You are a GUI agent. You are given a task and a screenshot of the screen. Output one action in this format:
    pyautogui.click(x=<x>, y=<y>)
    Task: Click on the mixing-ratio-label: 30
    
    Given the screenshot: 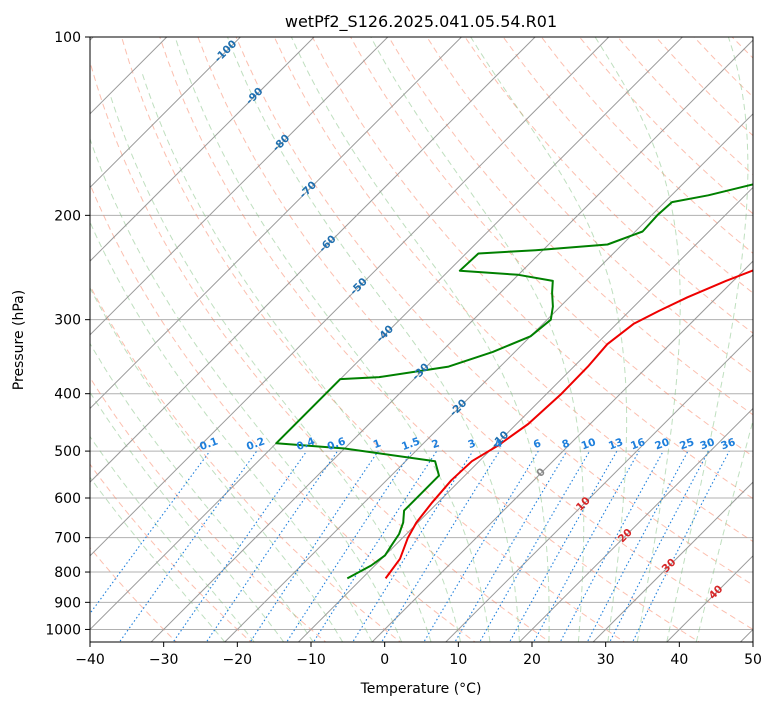 What is the action you would take?
    pyautogui.click(x=708, y=444)
    